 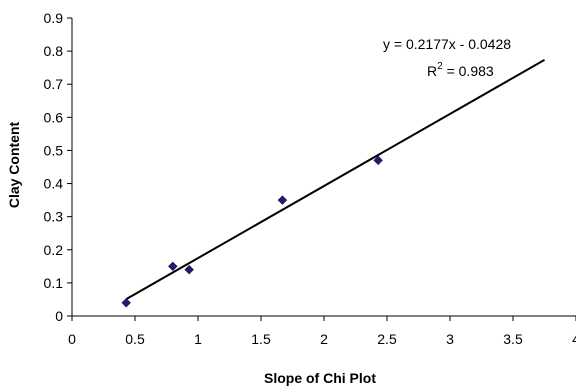 I want to click on y-tick-label: 0, so click(x=59, y=316).